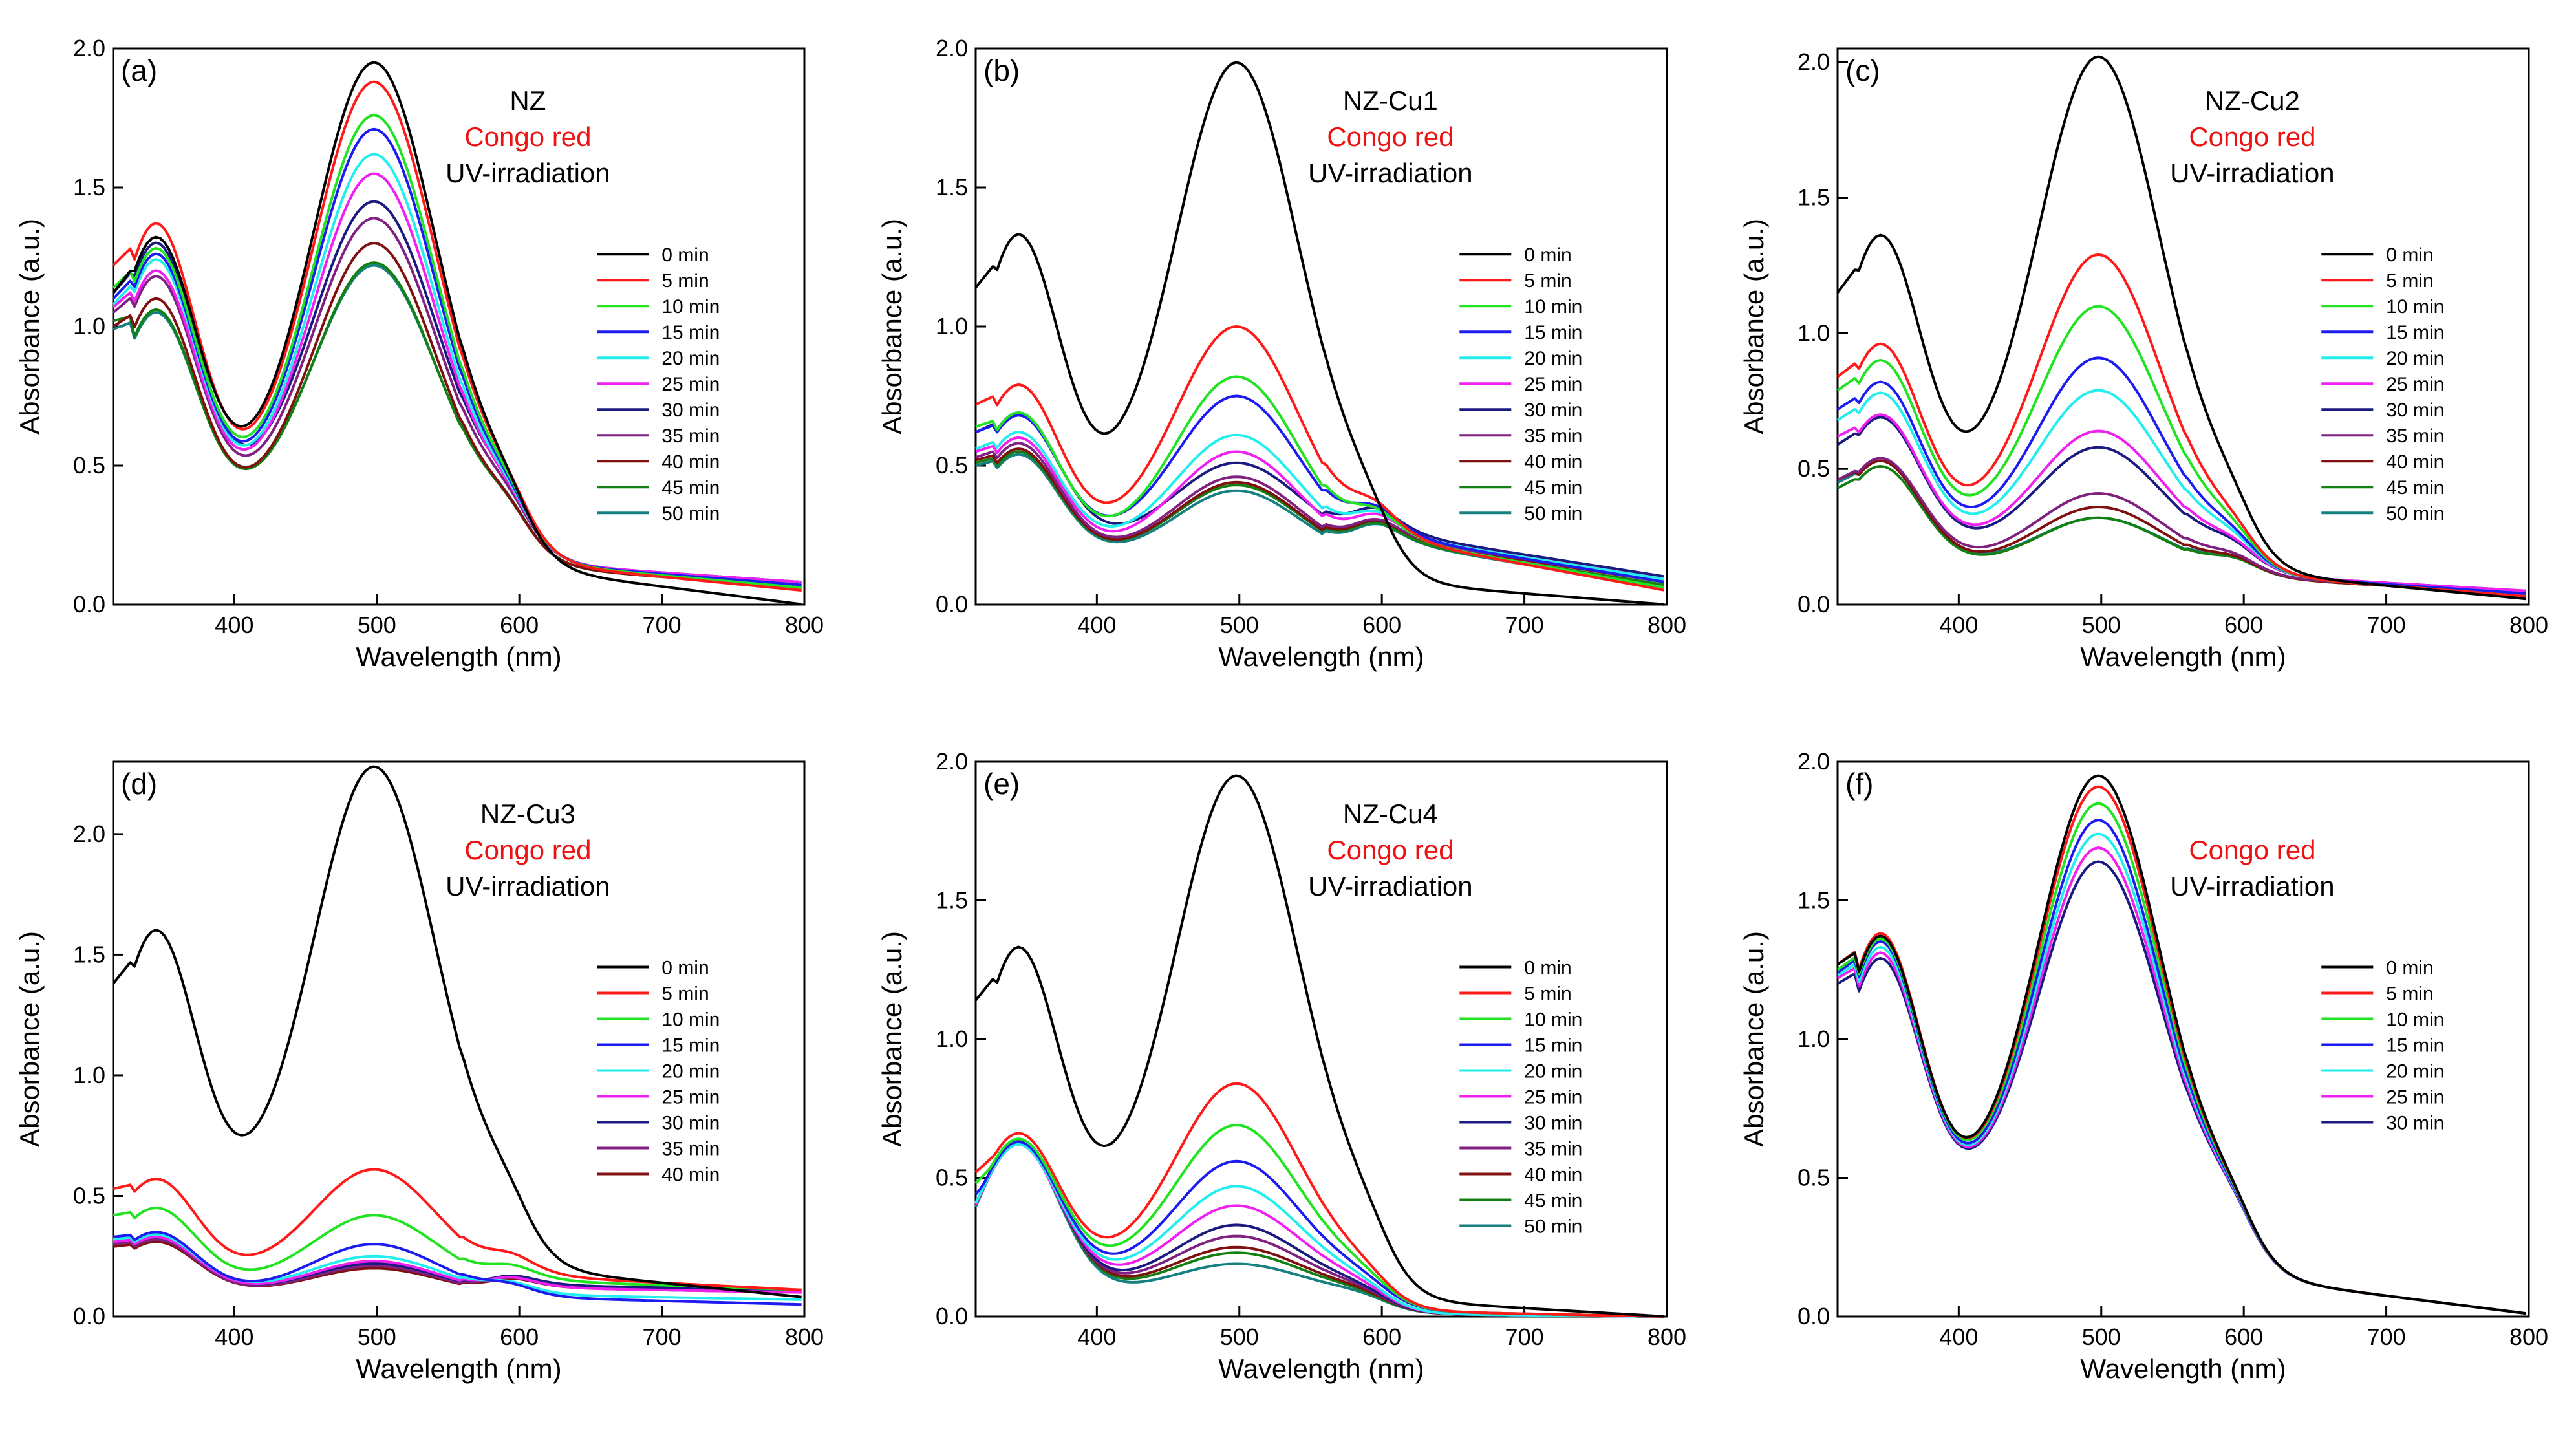  I want to click on panel-label: (e), so click(1001, 784).